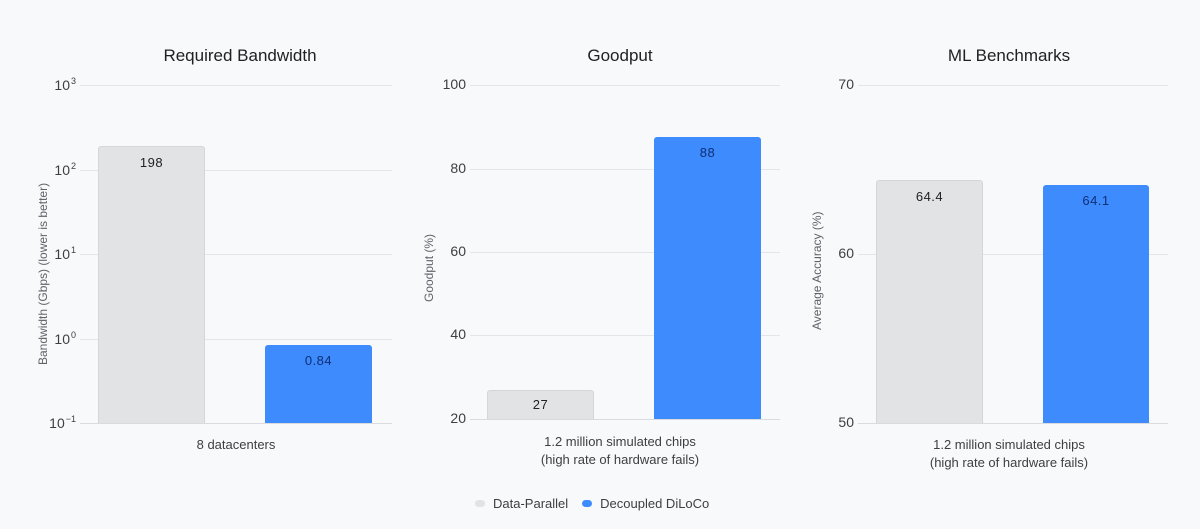 The height and width of the screenshot is (529, 1200). I want to click on bar-value-label: 88, so click(707, 152).